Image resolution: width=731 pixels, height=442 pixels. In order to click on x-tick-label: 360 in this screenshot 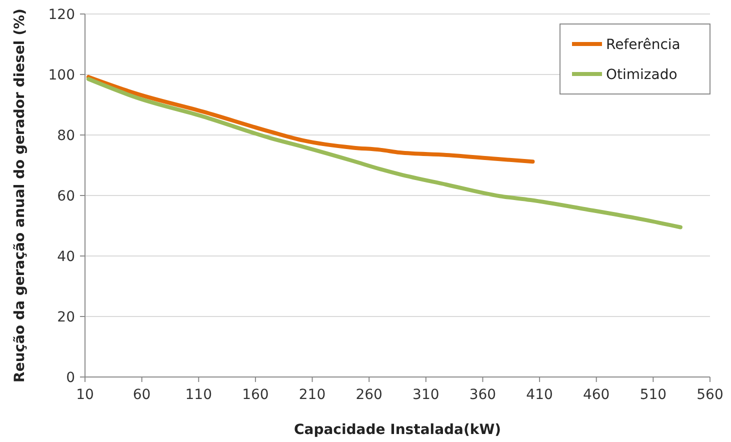, I will do `click(482, 395)`.